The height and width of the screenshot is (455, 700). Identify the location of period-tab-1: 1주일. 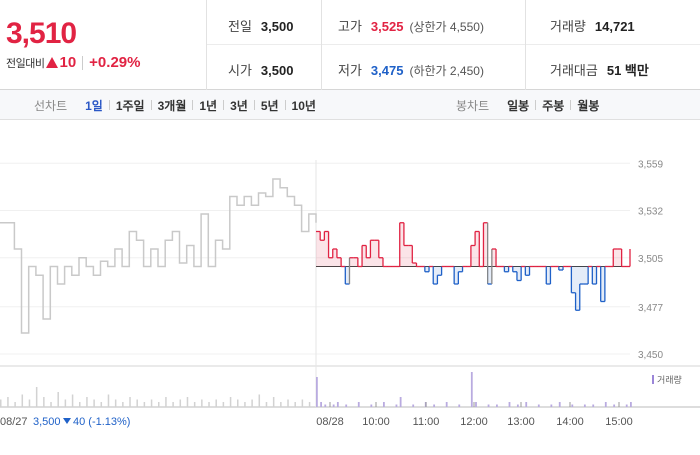
(130, 105).